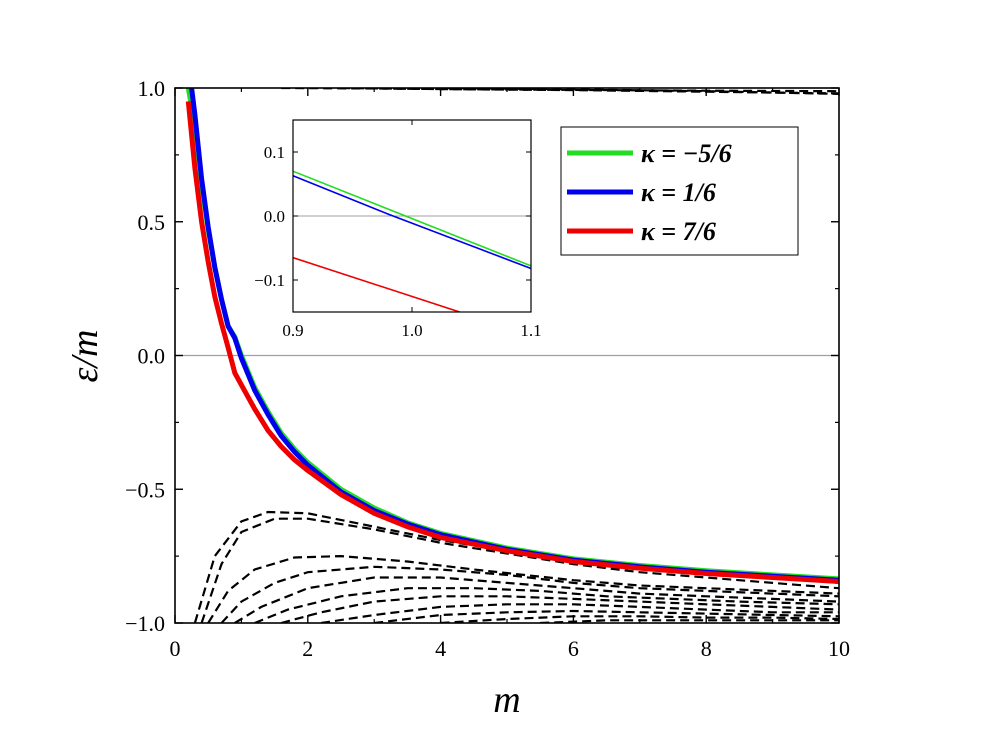 This screenshot has height=752, width=996. What do you see at coordinates (145, 623) in the screenshot?
I see `y-tick-label: −1.0` at bounding box center [145, 623].